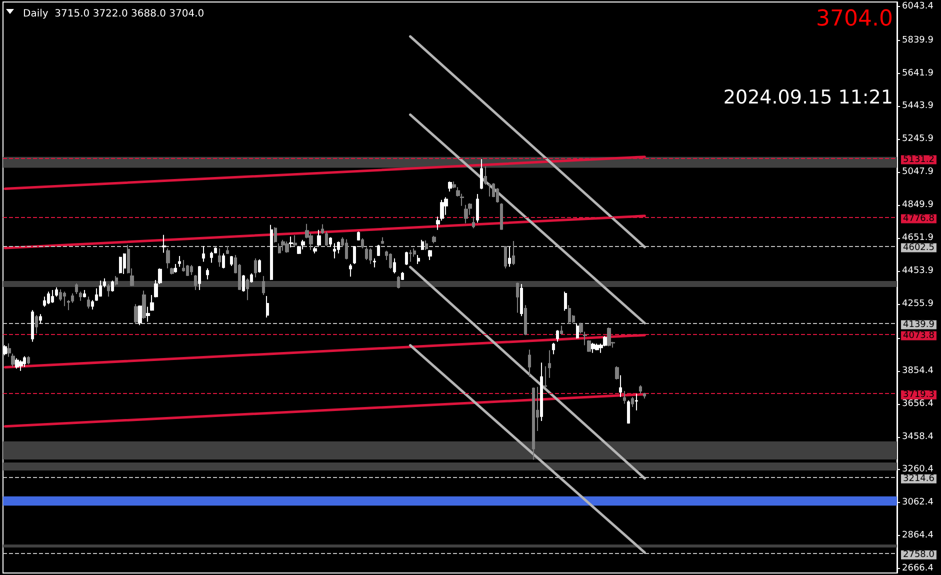  I want to click on ref-line-label: 4602.5, so click(918, 247).